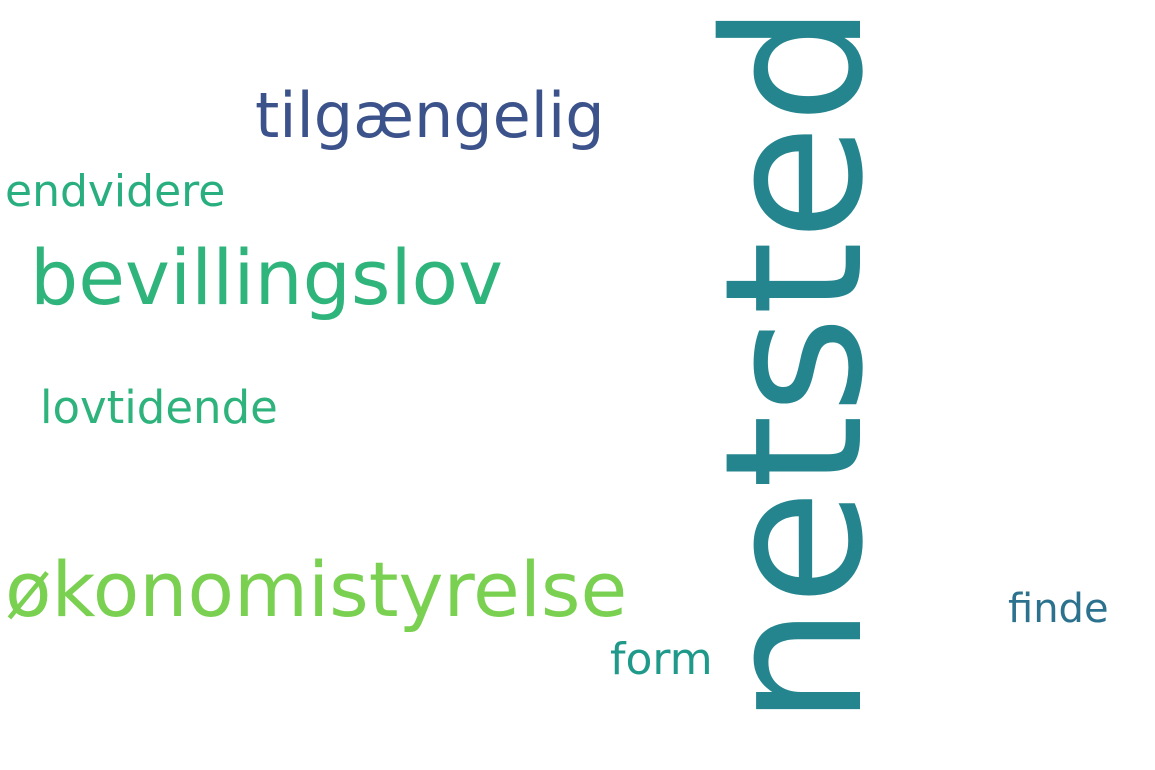 The width and height of the screenshot is (1155, 770). I want to click on word-endvidere: endvidere, so click(115, 191).